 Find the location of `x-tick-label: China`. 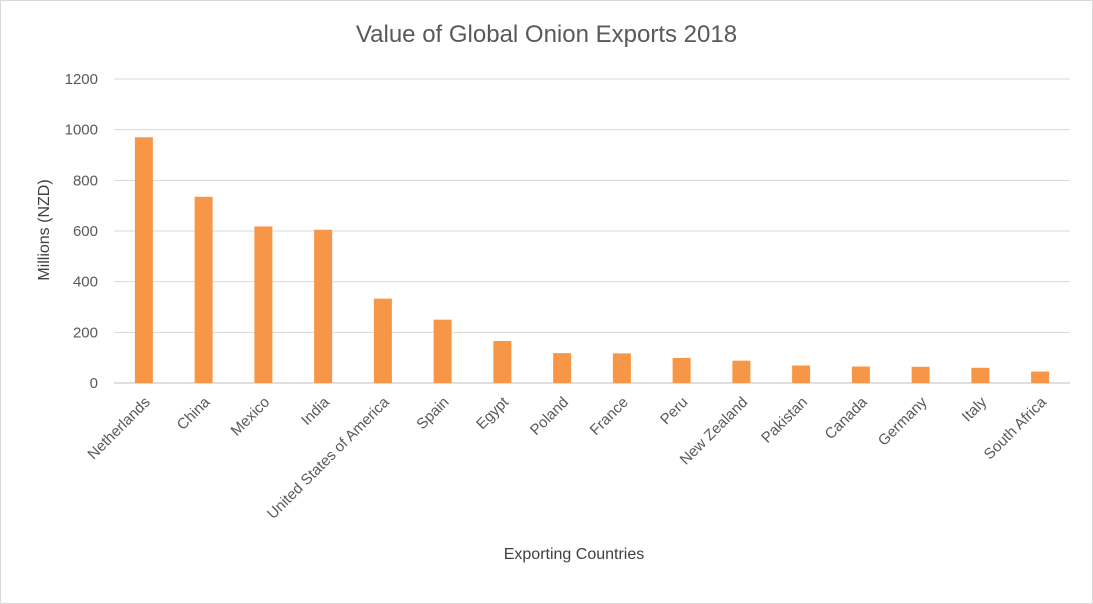

x-tick-label: China is located at coordinates (194, 413).